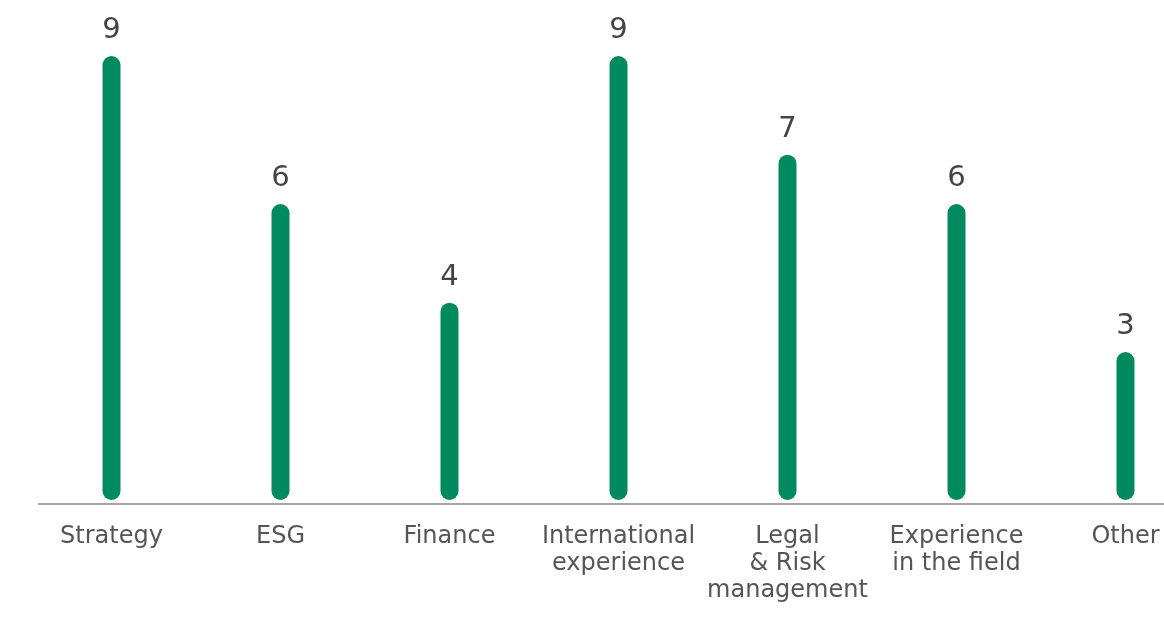 This screenshot has width=1164, height=618. Describe the element at coordinates (449, 274) in the screenshot. I see `data-label: 4` at that location.